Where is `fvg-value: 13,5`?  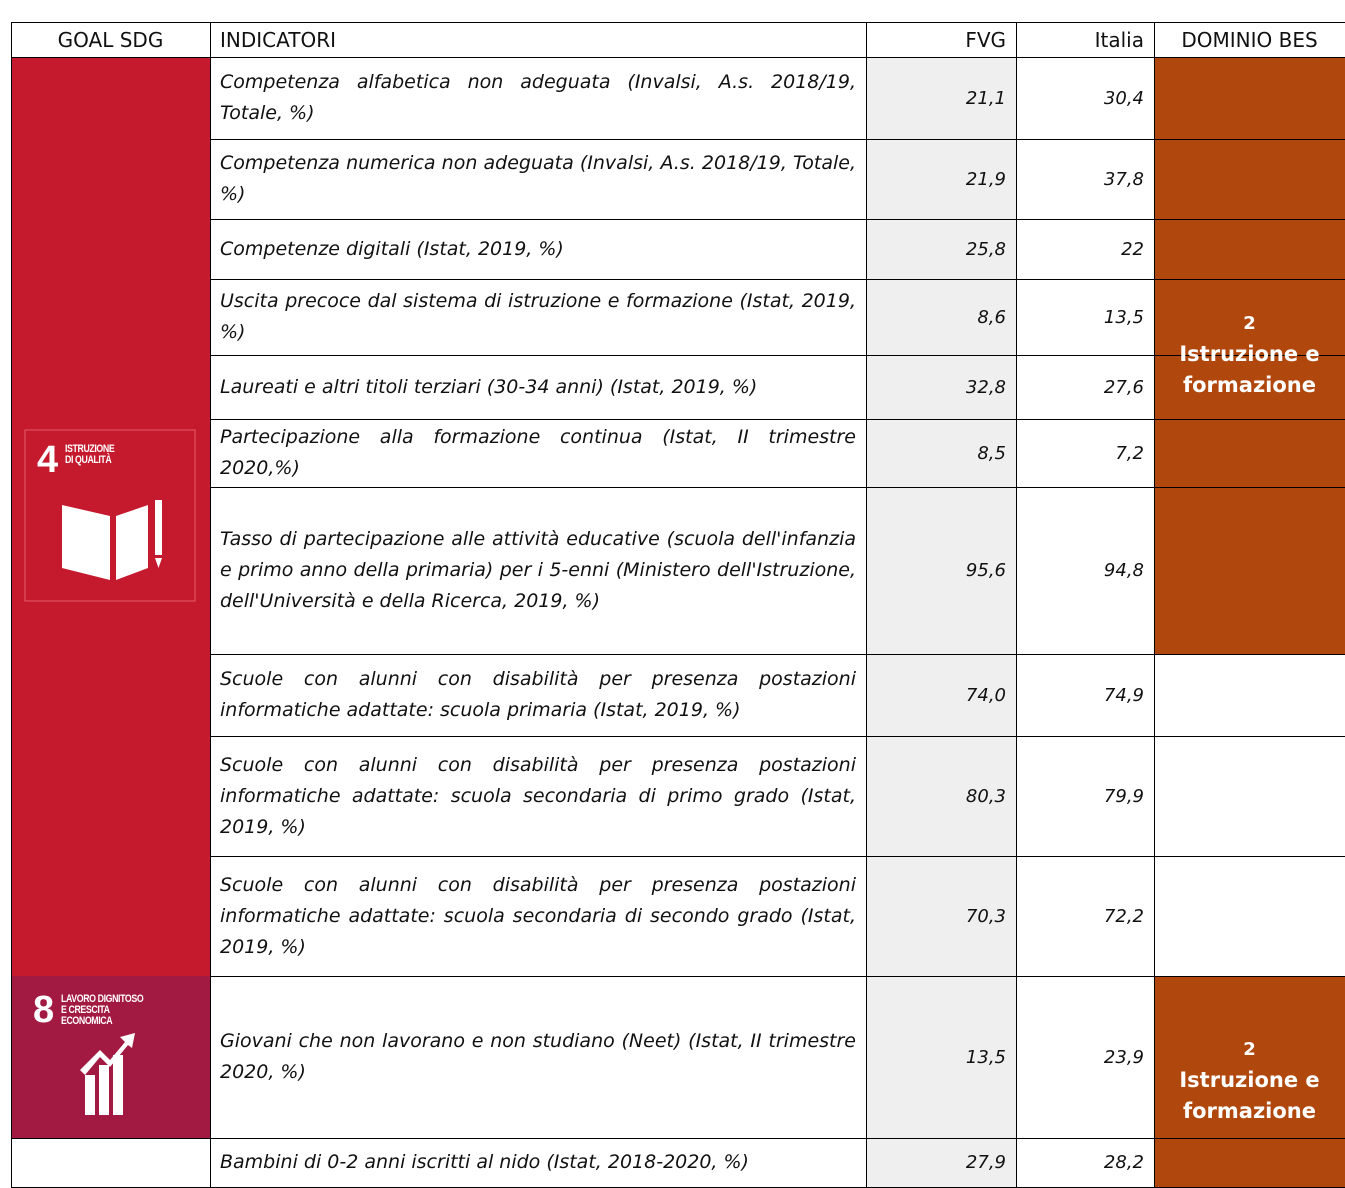
fvg-value: 13,5 is located at coordinates (985, 1057).